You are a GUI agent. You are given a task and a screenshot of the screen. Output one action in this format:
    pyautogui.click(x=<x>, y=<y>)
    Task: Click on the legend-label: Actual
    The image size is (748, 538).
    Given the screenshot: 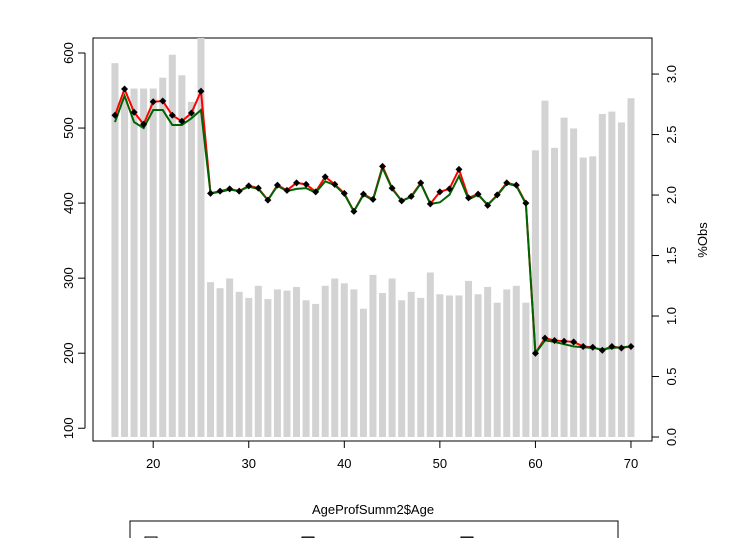 What is the action you would take?
    pyautogui.click(x=342, y=537)
    